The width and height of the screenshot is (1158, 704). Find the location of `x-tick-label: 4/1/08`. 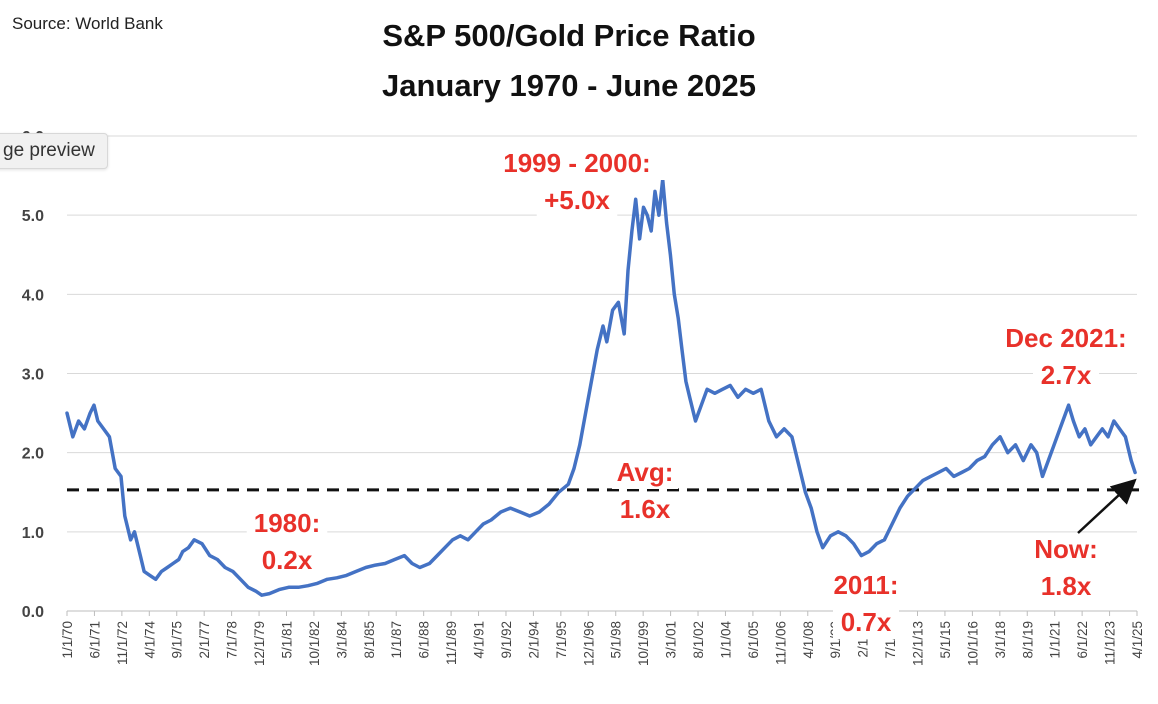

x-tick-label: 4/1/08 is located at coordinates (808, 640).